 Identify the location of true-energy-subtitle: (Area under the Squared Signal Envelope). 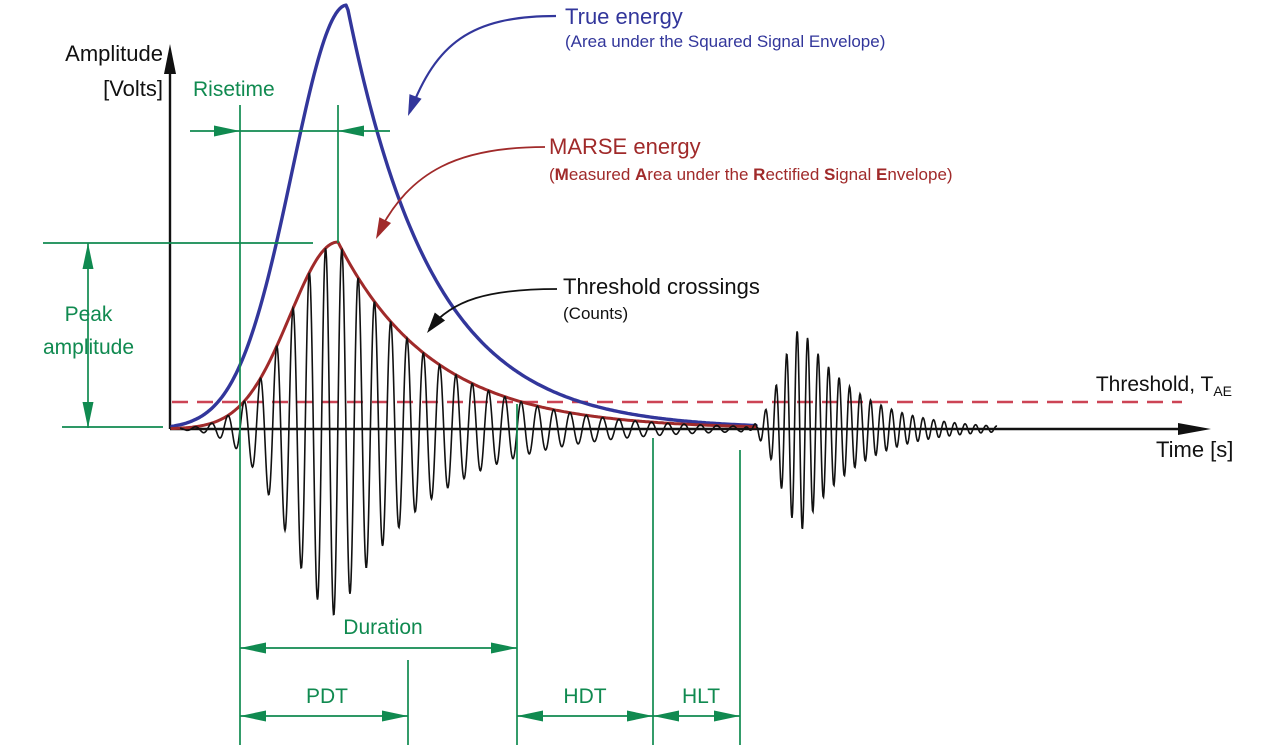
(725, 41).